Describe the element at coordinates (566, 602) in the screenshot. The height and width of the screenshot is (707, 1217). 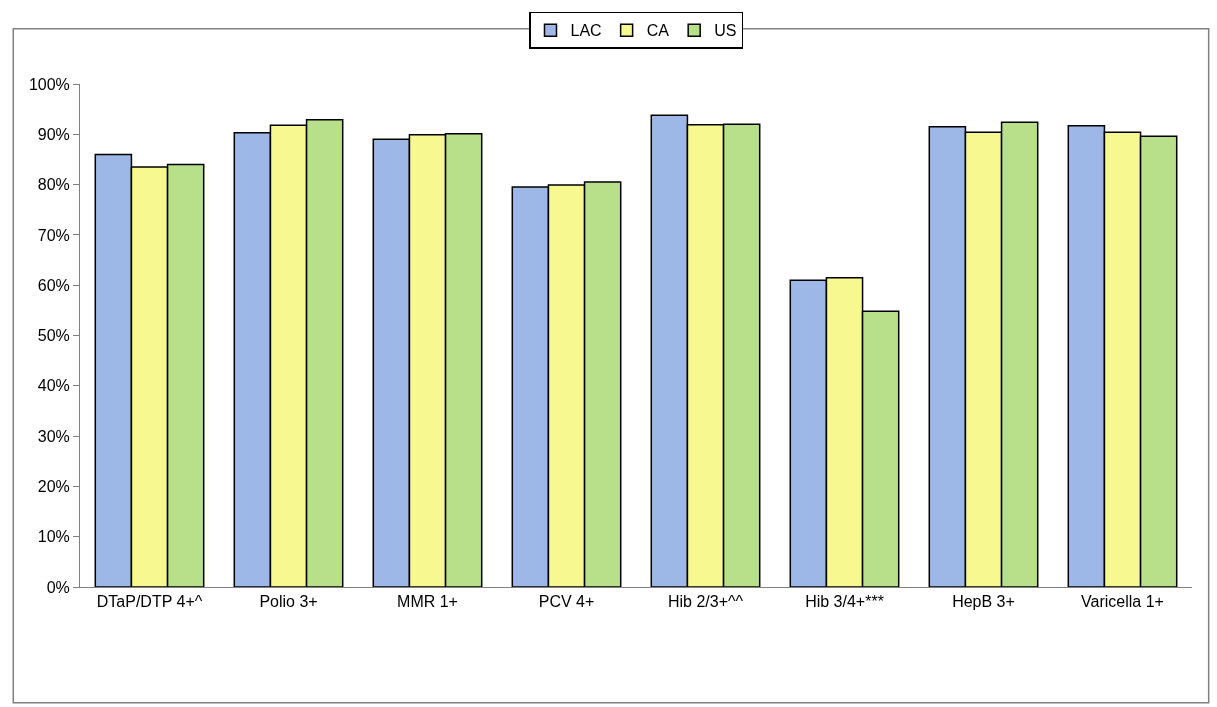
I see `x-tick-label: PCV 4+` at that location.